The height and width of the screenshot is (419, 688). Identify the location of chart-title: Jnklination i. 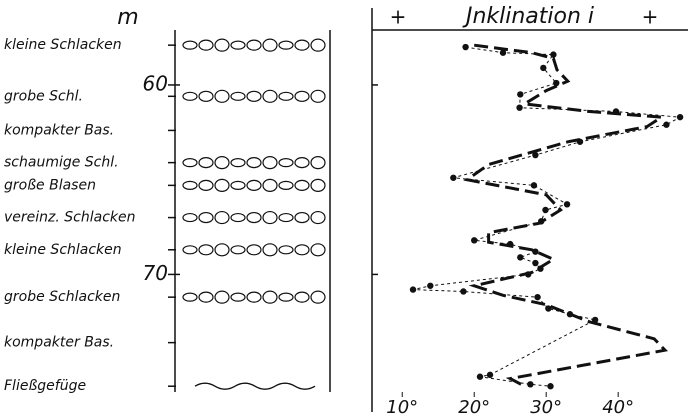
(528, 16).